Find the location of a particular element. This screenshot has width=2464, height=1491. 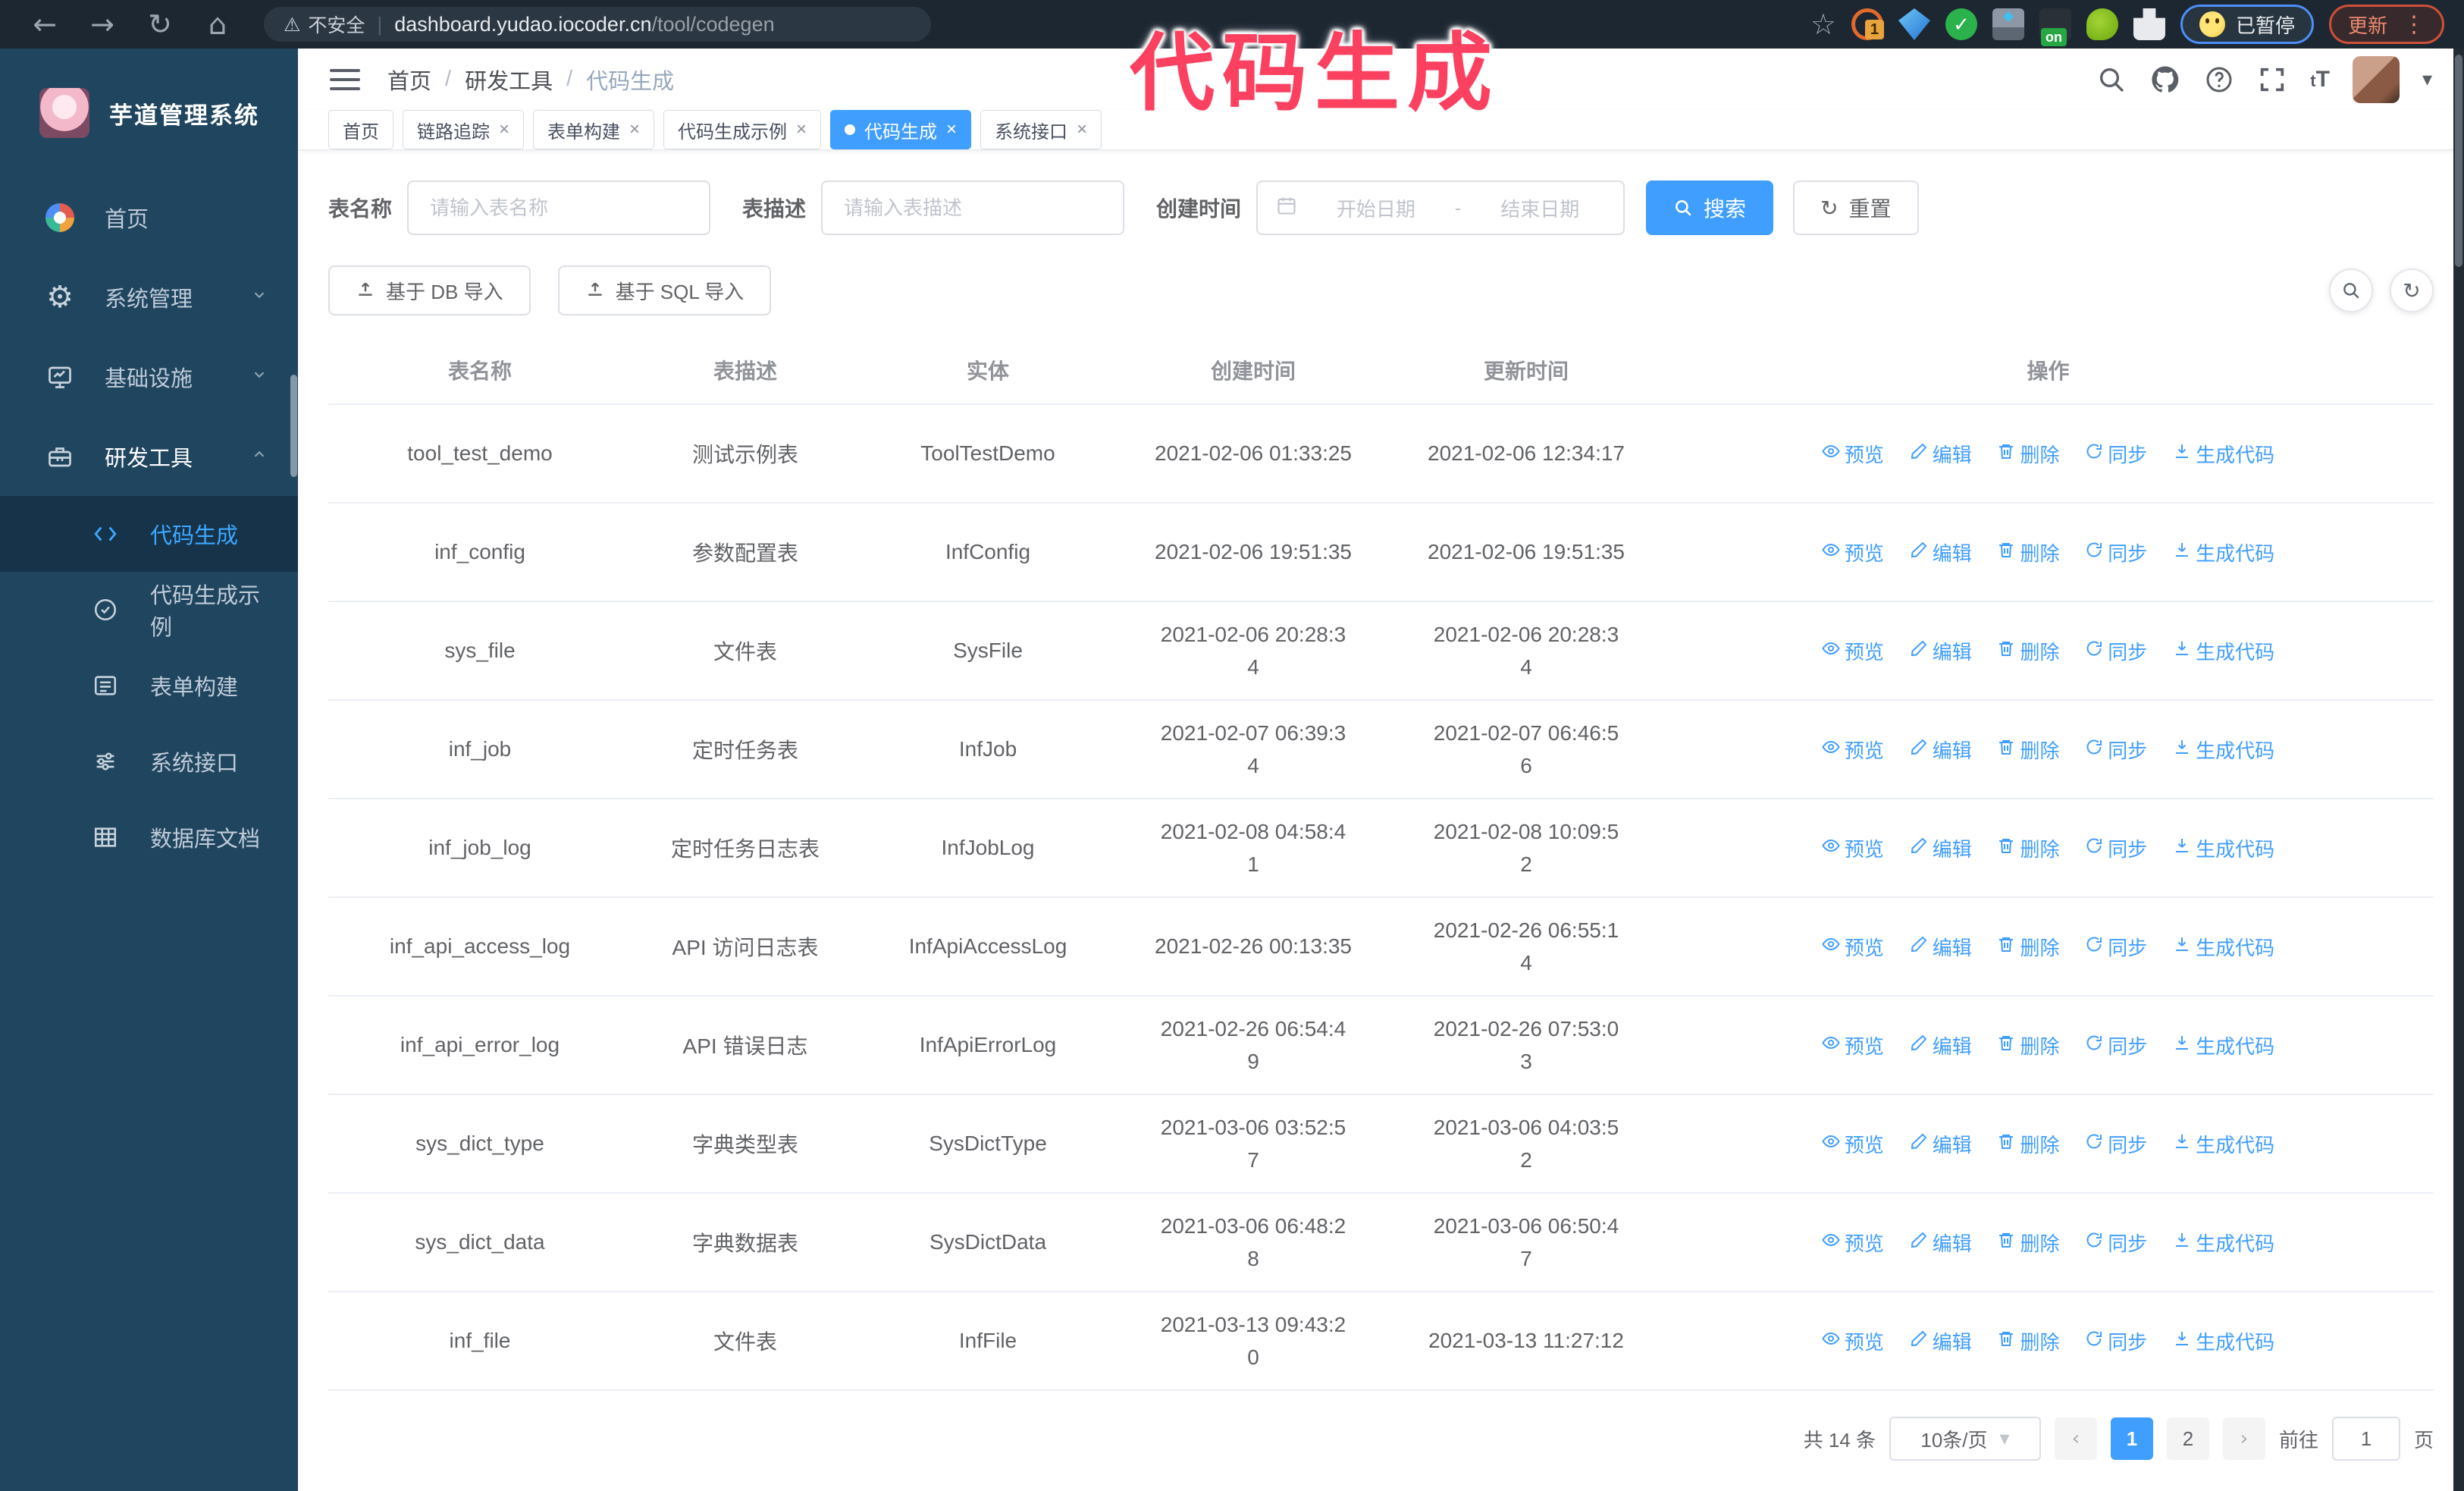

sidebar-item-code-generation-example: 代码生成示例 is located at coordinates (149, 610).